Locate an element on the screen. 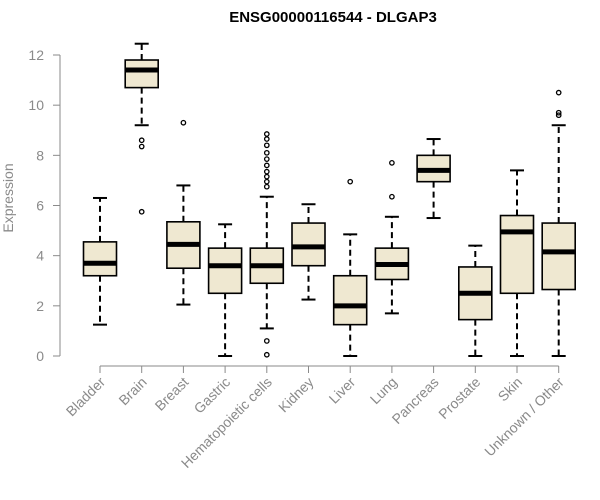  box-gastric is located at coordinates (225, 290).